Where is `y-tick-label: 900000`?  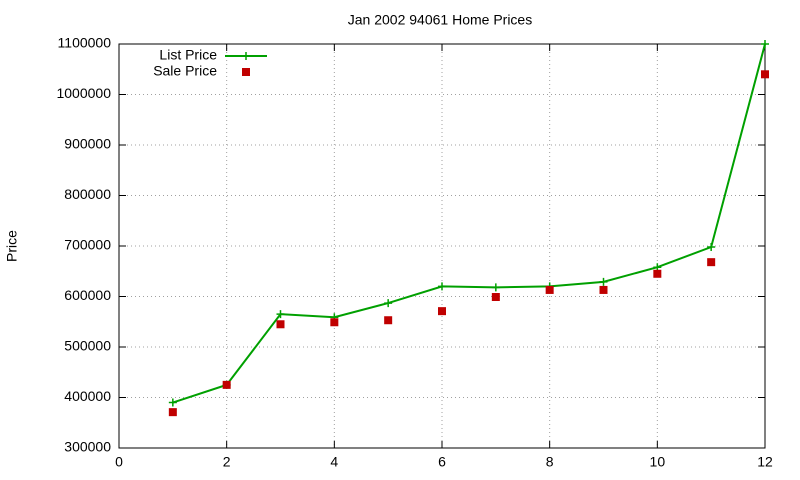
y-tick-label: 900000 is located at coordinates (87, 144).